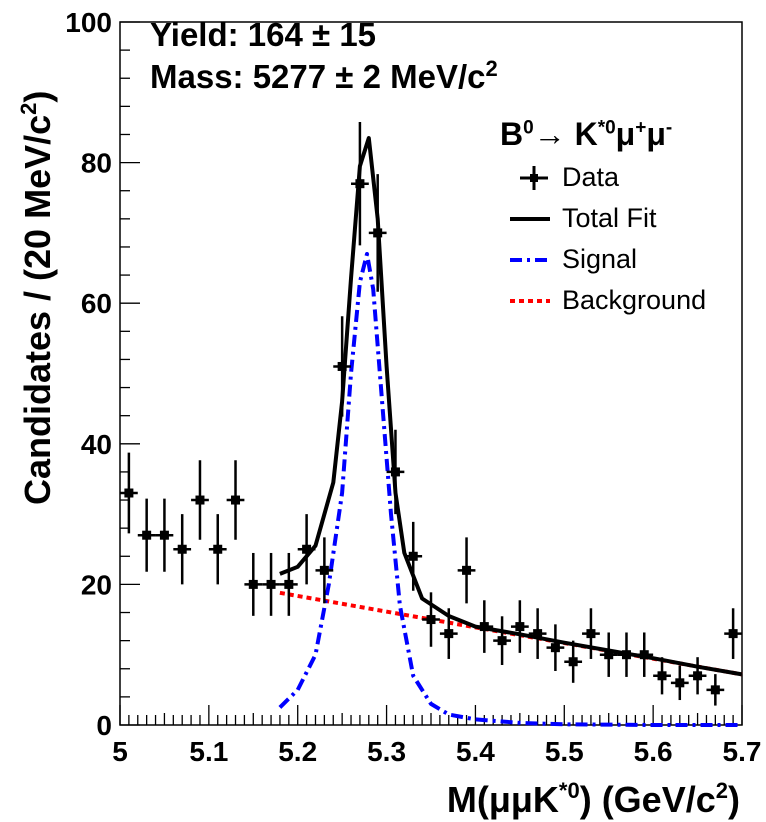  Describe the element at coordinates (530, 300) in the screenshot. I see `legend-swatch-background` at that location.